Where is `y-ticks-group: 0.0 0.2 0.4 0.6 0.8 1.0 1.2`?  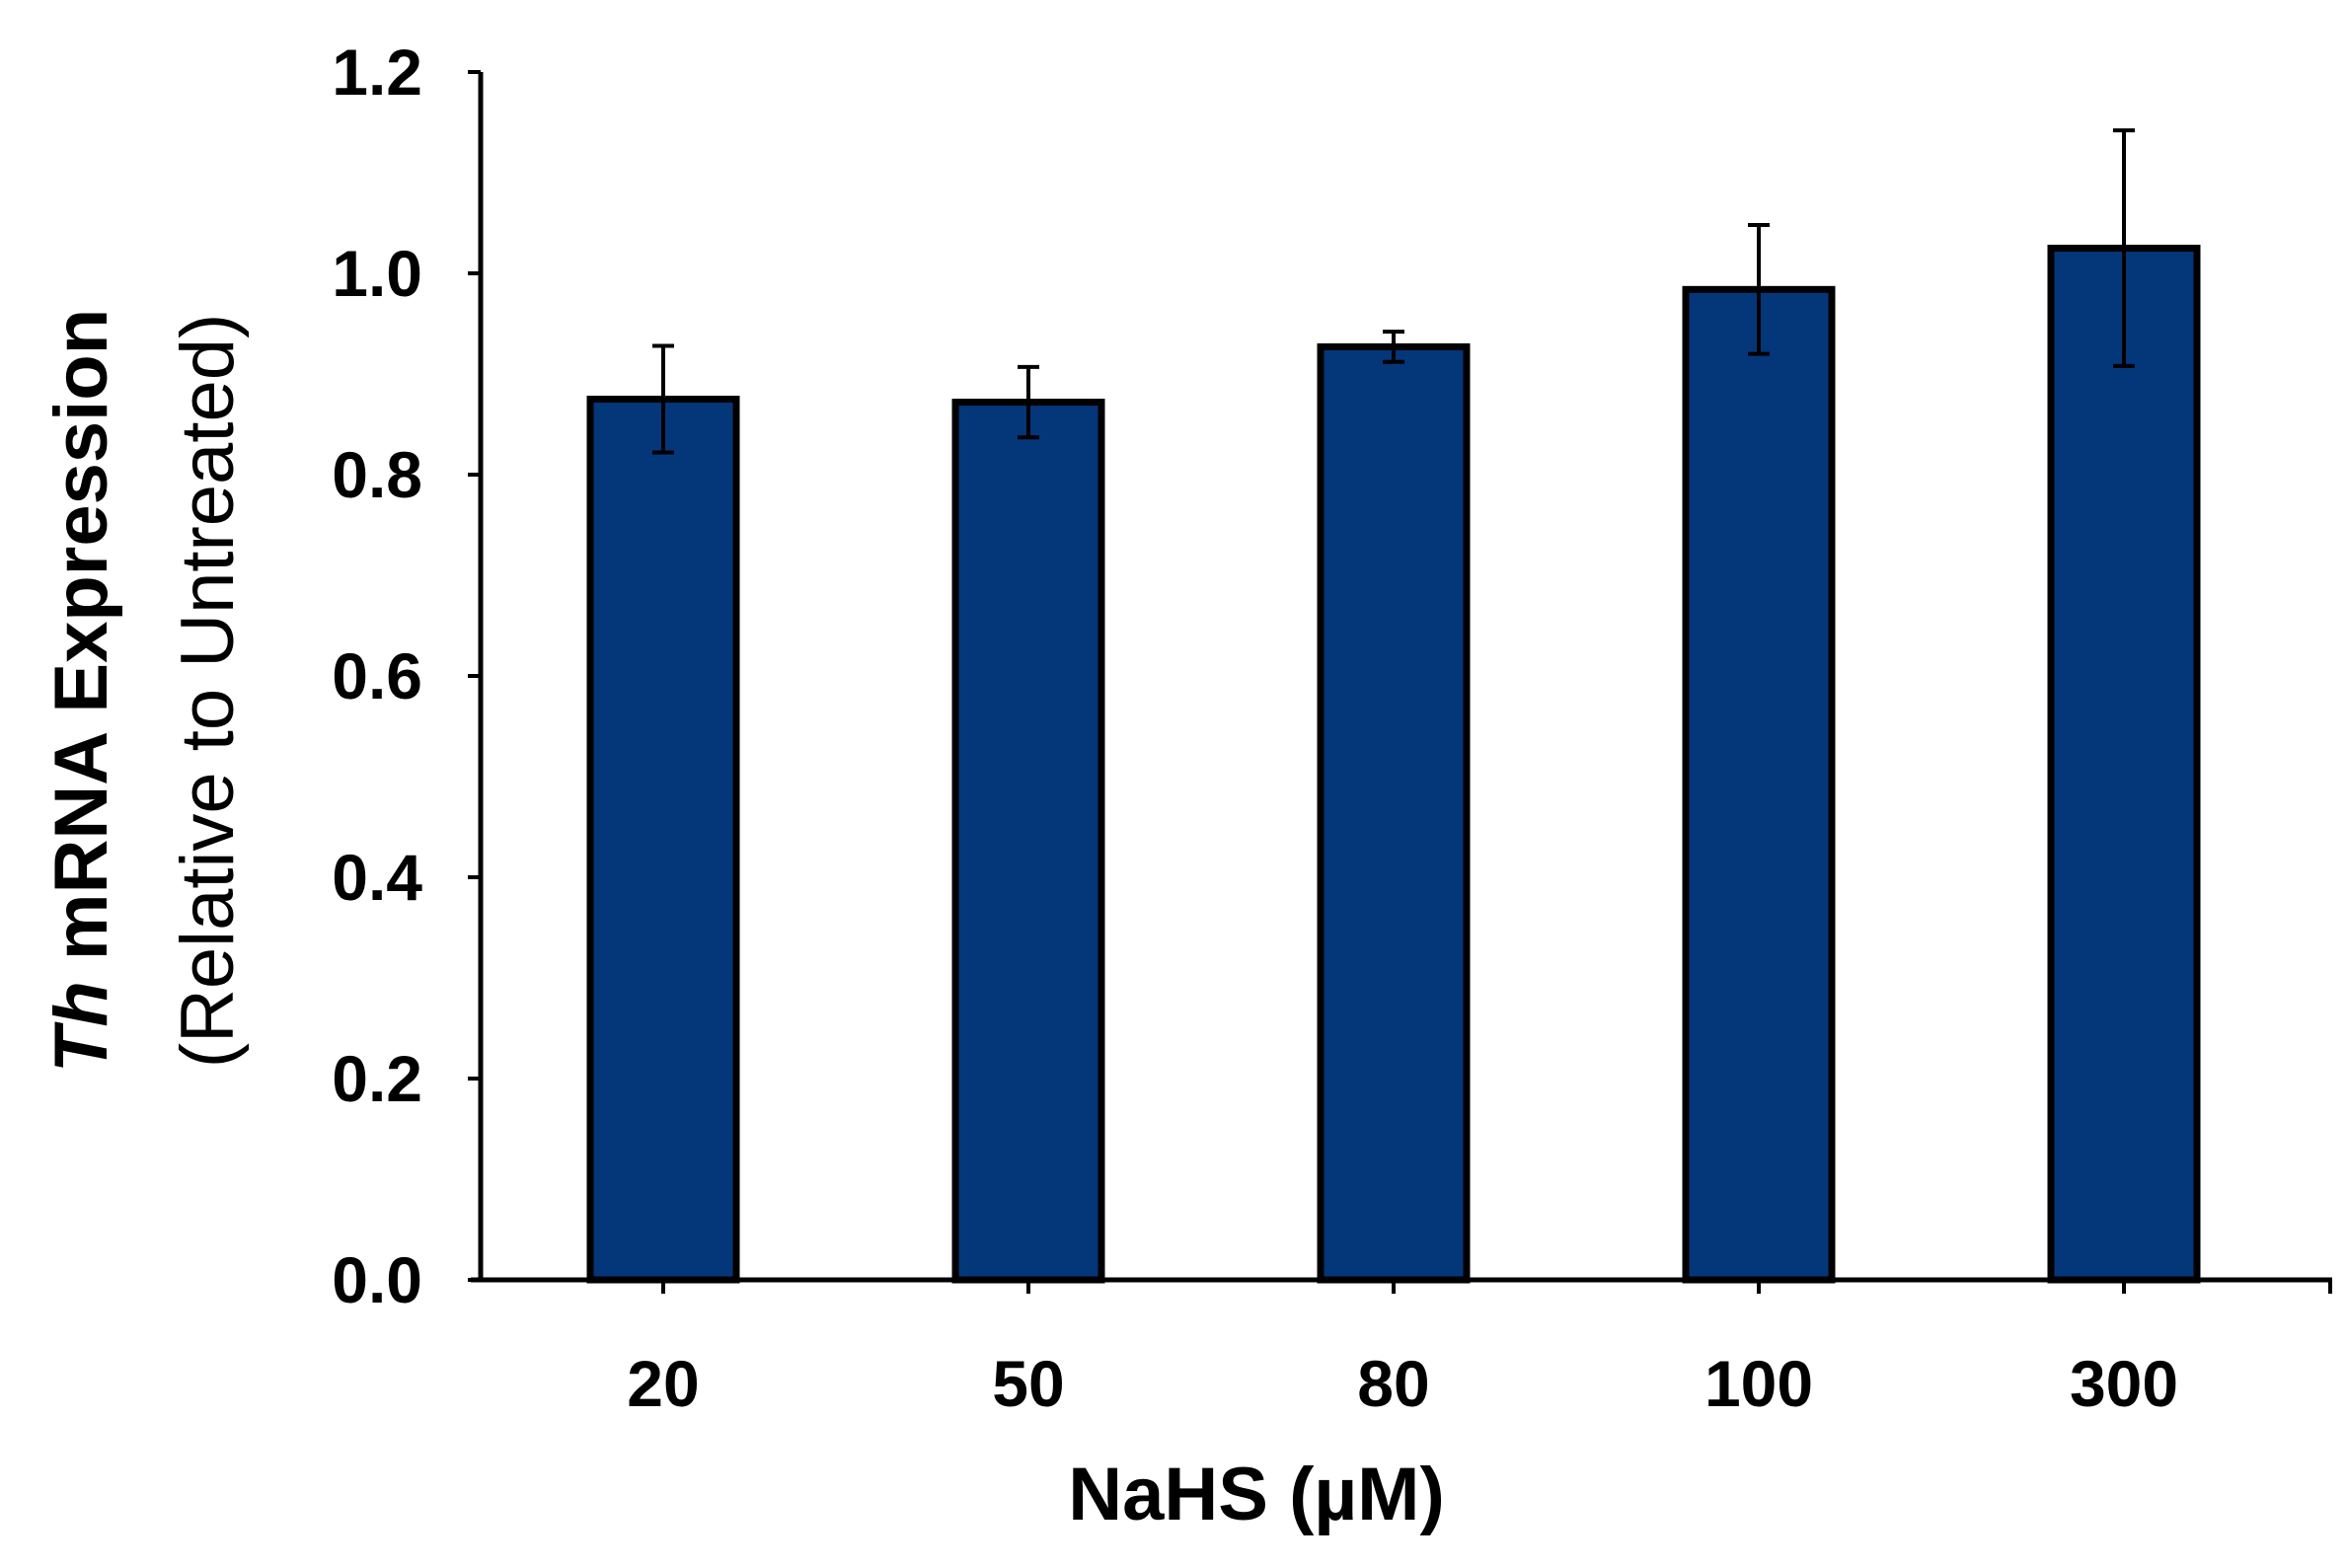
y-ticks-group: 0.0 0.2 0.4 0.6 0.8 1.0 1.2 is located at coordinates (406, 676).